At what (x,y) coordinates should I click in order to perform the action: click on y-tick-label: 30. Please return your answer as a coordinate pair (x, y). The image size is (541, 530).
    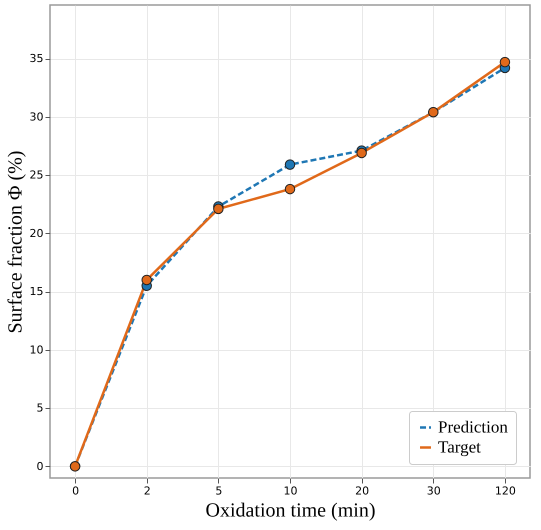
    Looking at the image, I should click on (37, 117).